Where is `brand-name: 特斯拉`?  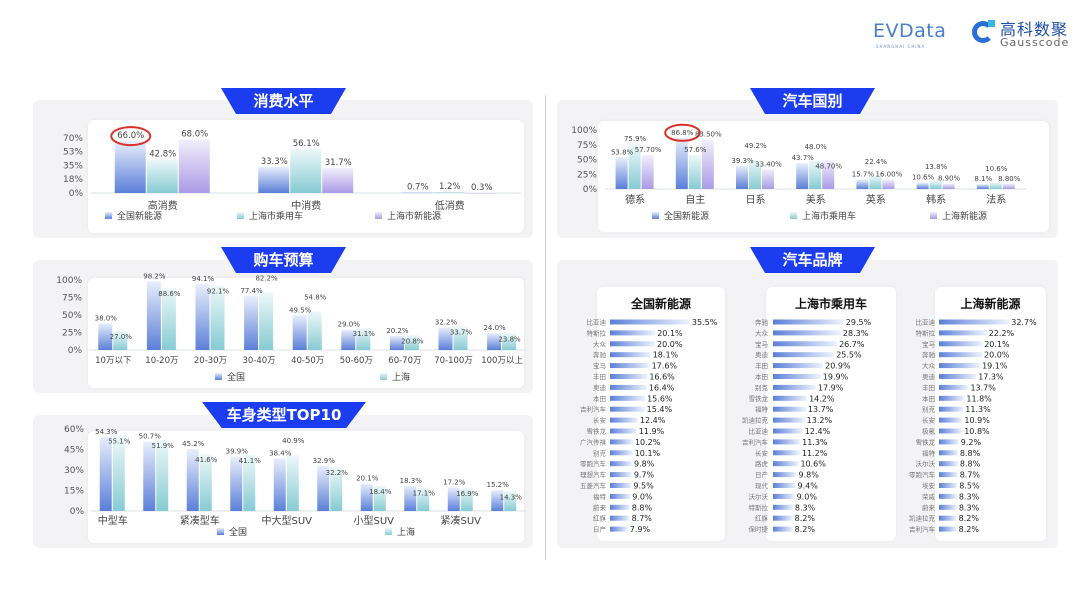 brand-name: 特斯拉 is located at coordinates (926, 332).